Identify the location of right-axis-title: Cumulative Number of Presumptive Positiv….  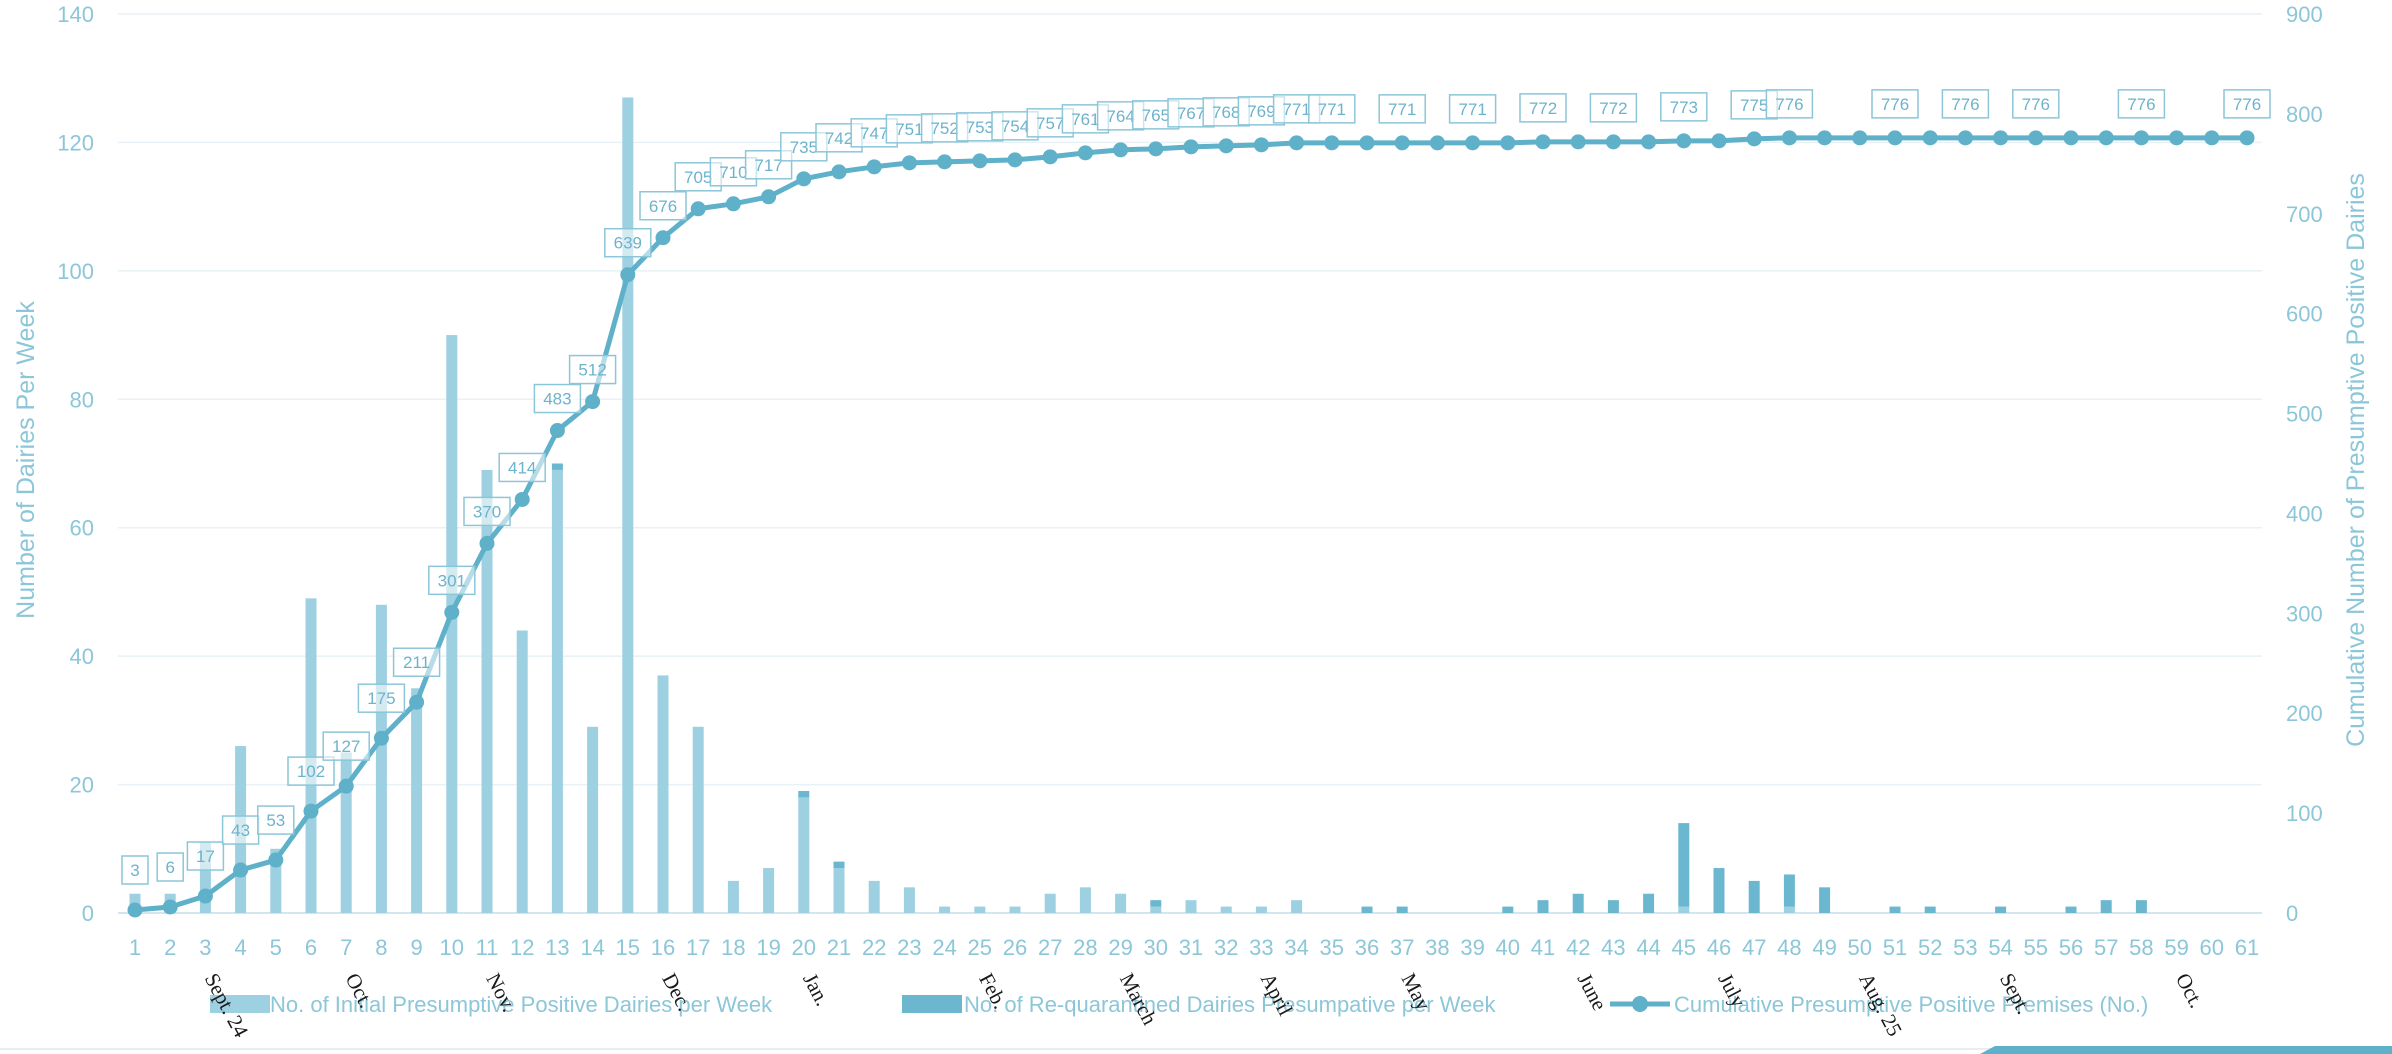
(2356, 460).